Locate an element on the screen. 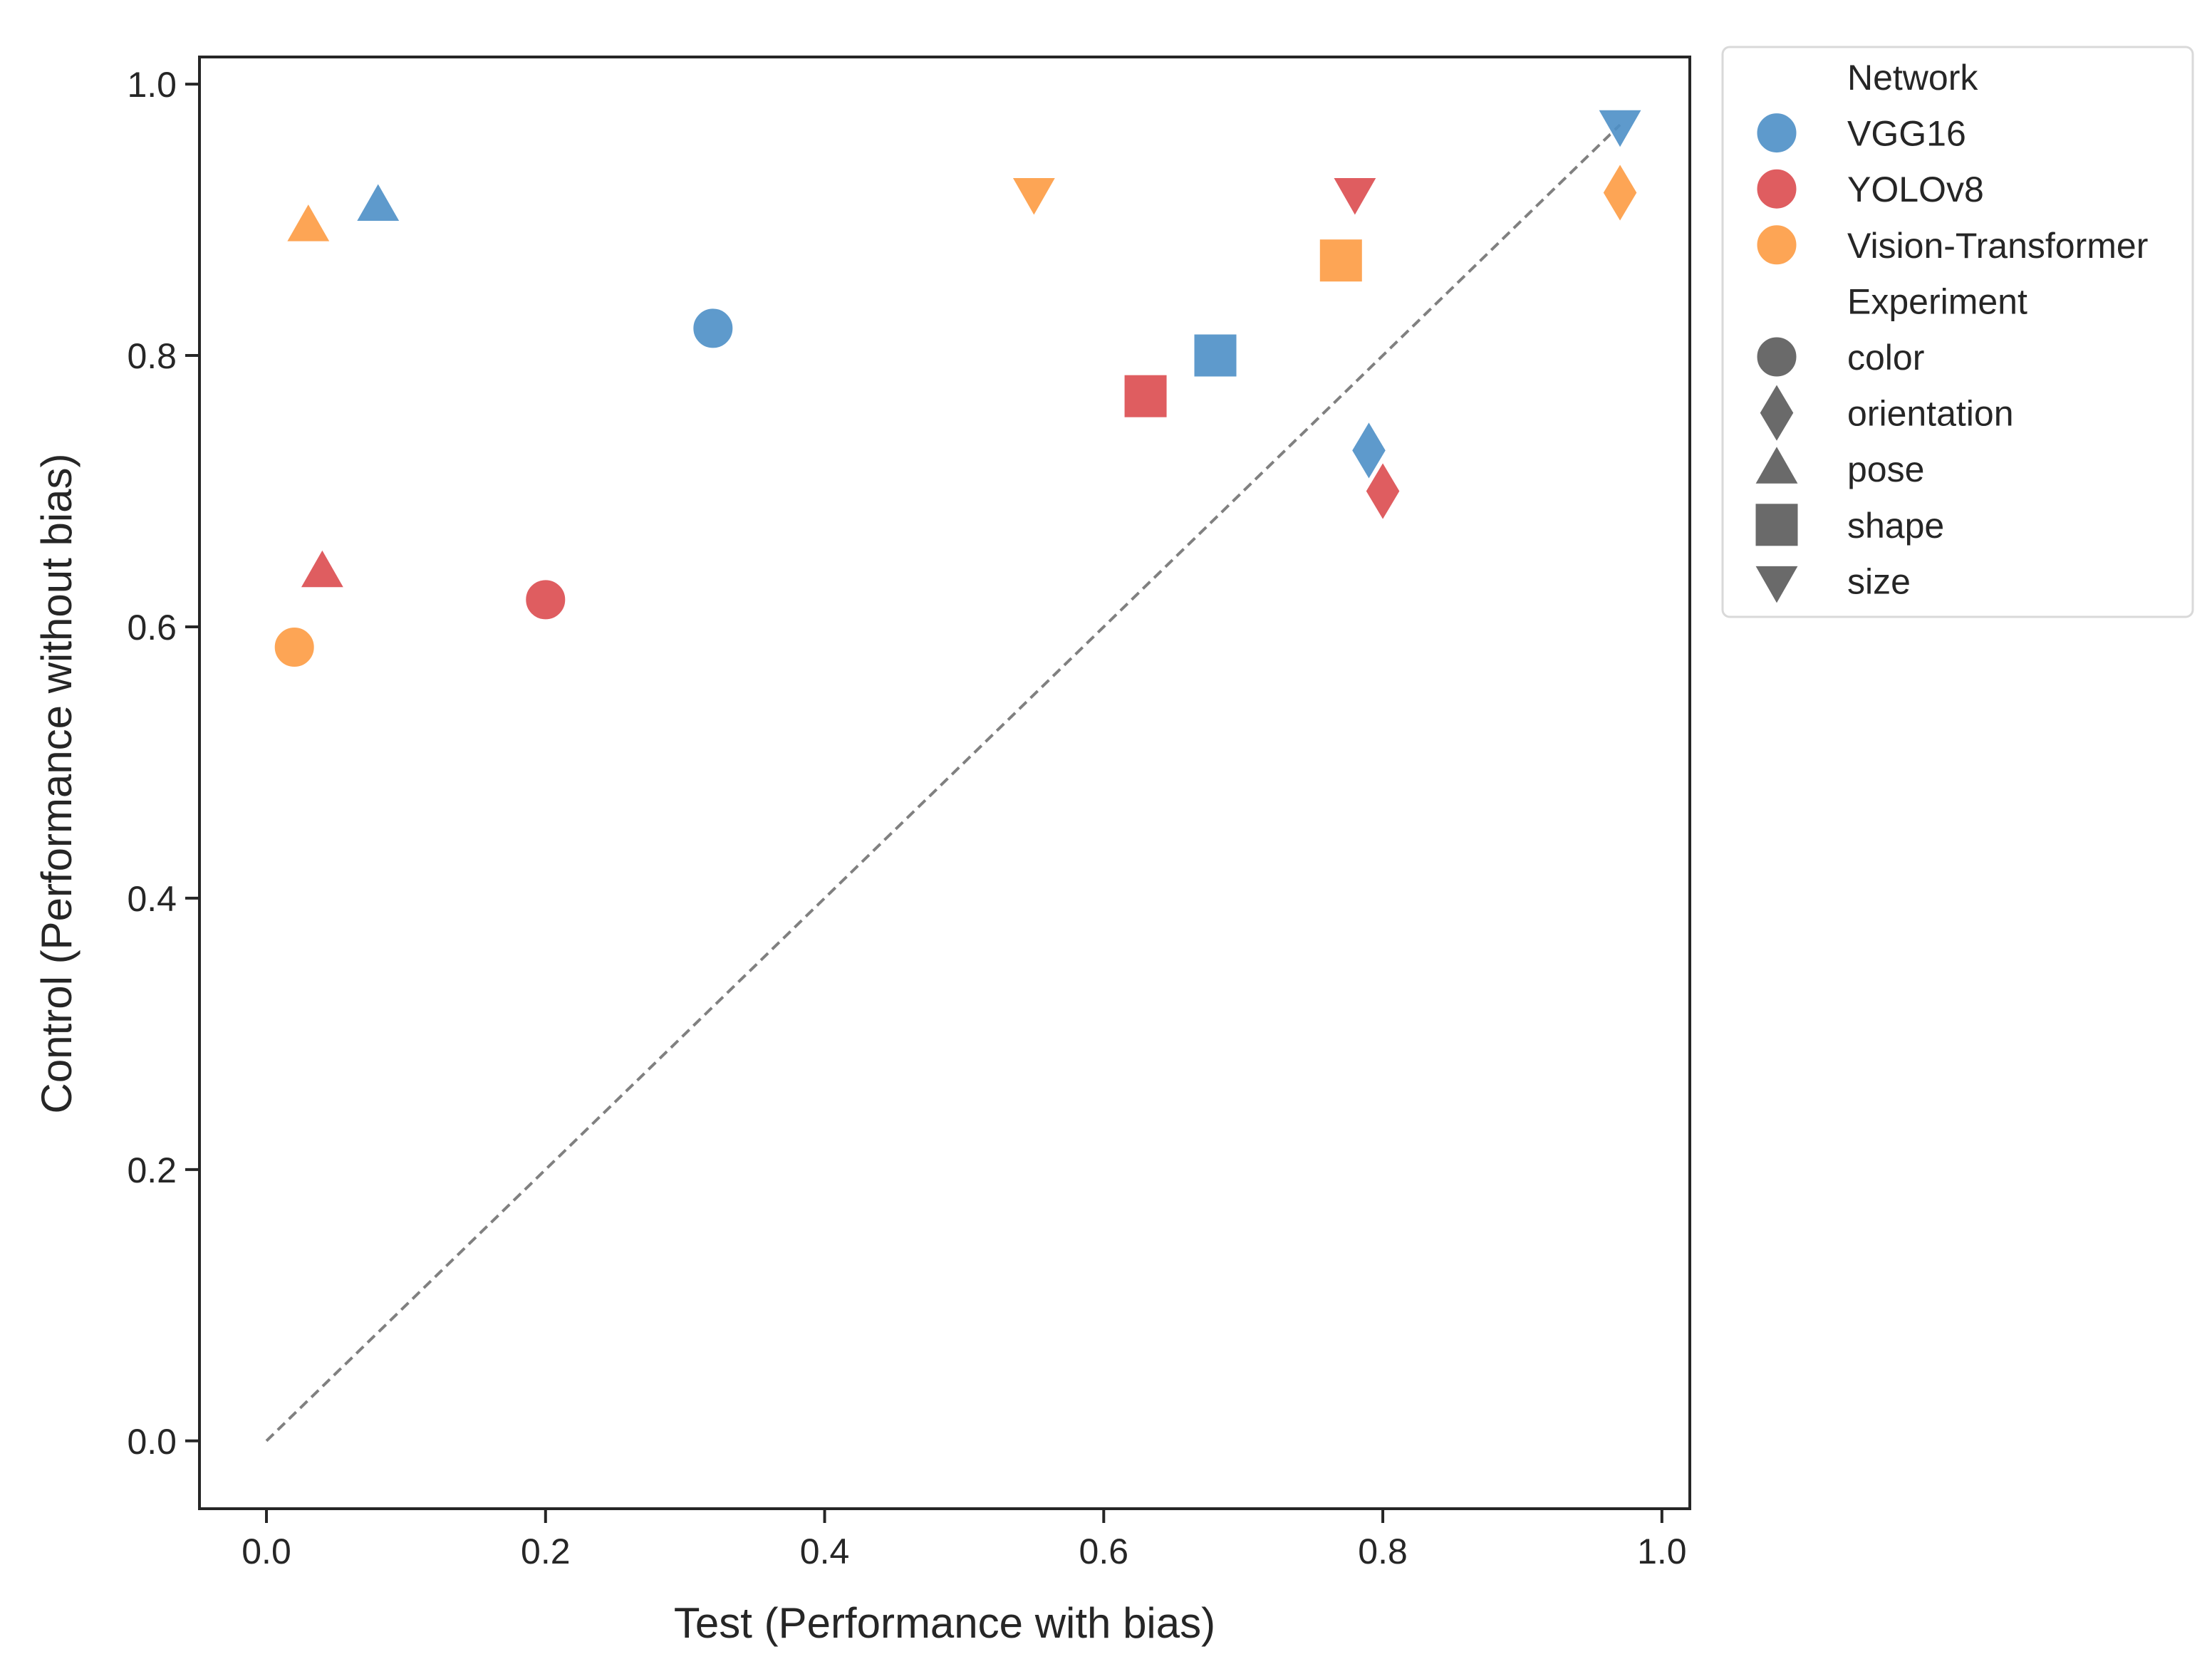 This screenshot has width=2212, height=1664. point-vision-transformer-pose is located at coordinates (308, 222).